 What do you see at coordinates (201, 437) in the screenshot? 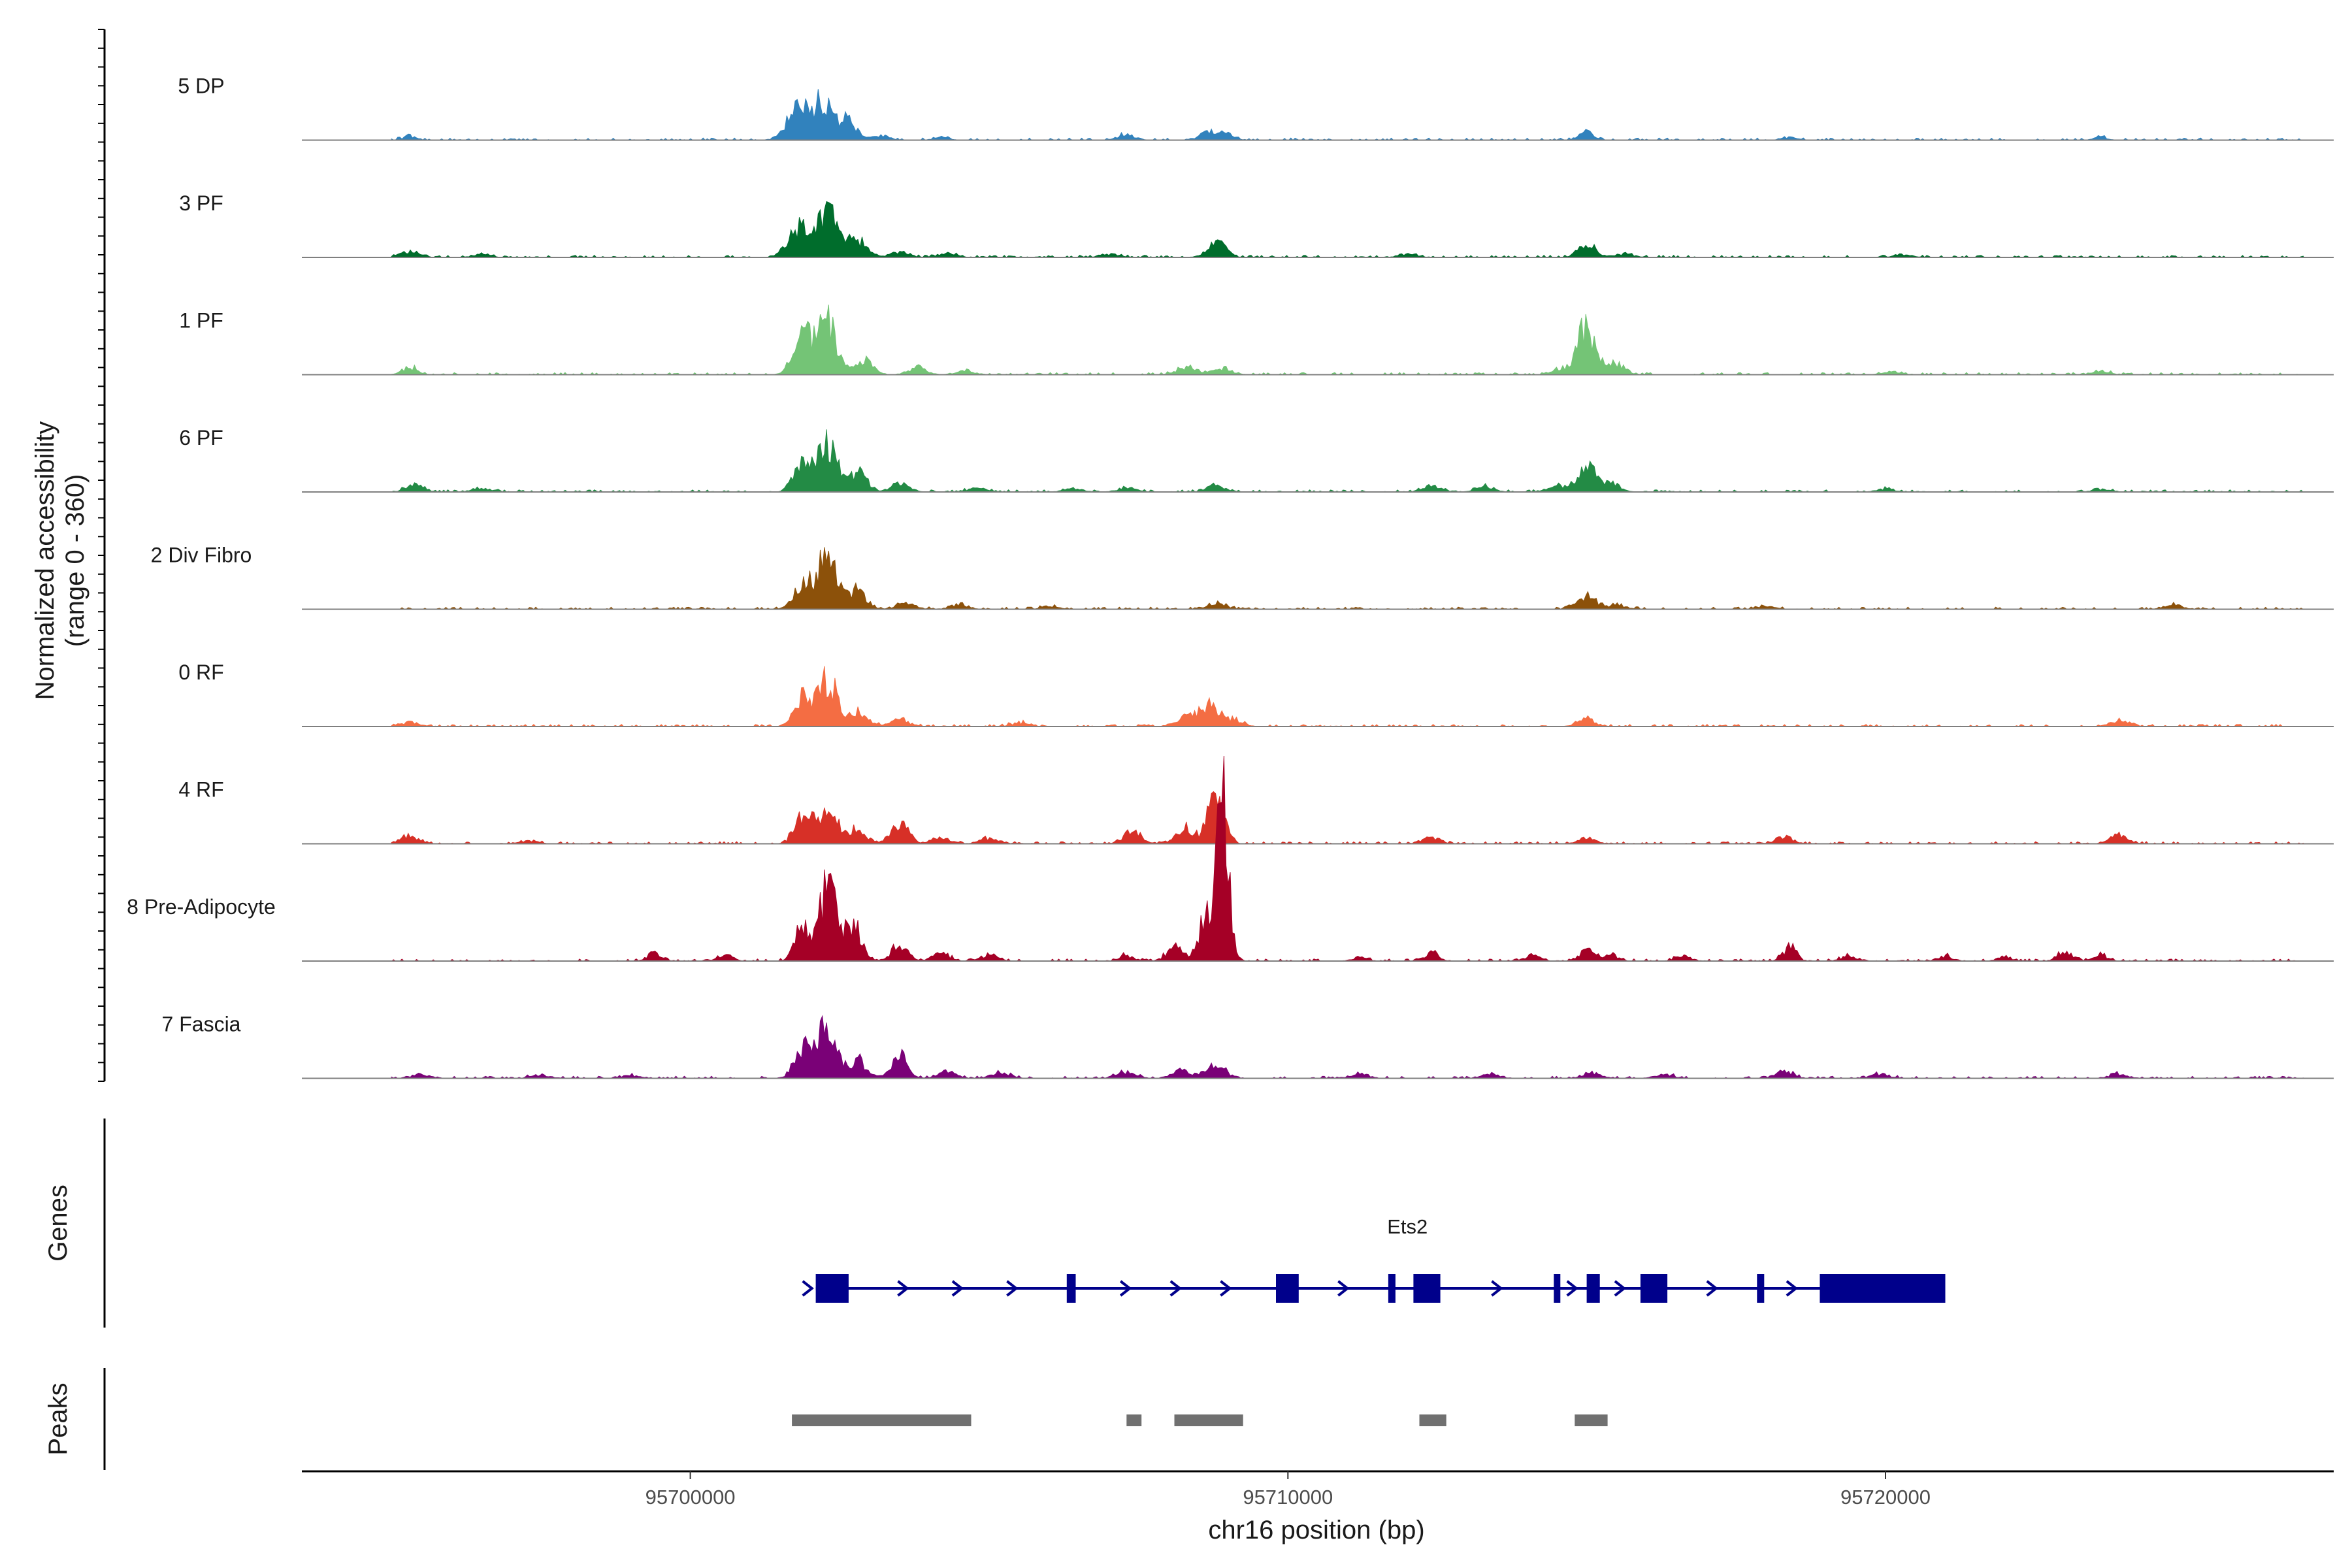
I see `track-label: 6 PF` at bounding box center [201, 437].